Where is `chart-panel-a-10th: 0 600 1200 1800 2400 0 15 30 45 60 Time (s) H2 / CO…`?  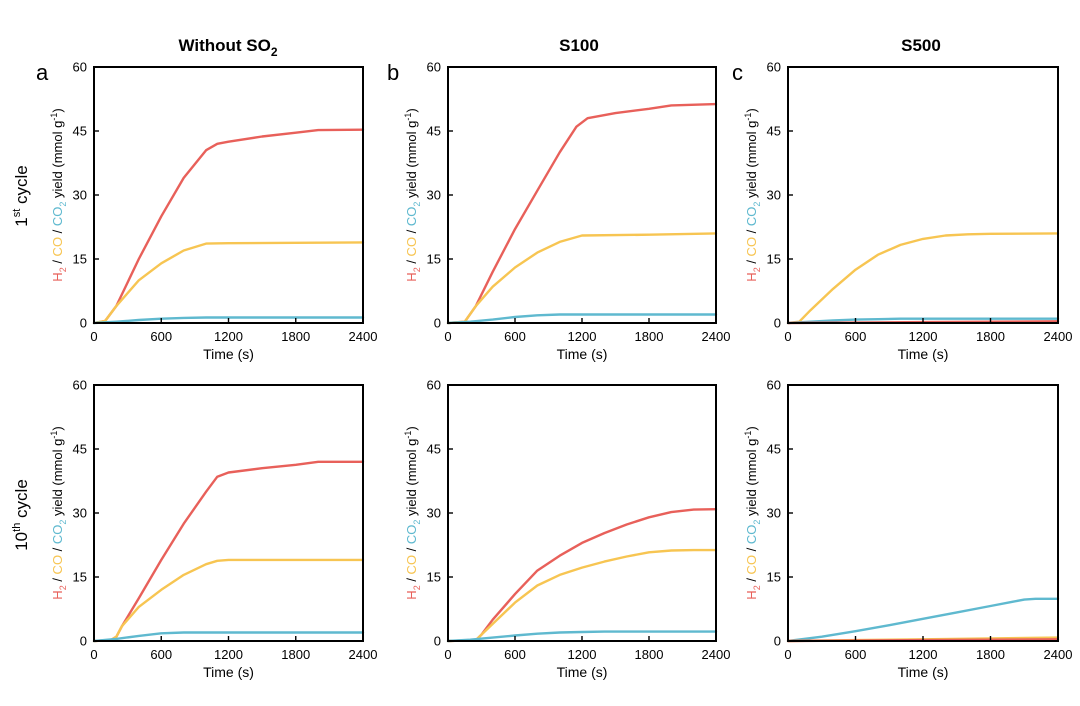
chart-panel-a-10th: 0 600 1200 1800 2400 0 15 30 45 60 Time (s) H2 / CO… is located at coordinates (213, 529).